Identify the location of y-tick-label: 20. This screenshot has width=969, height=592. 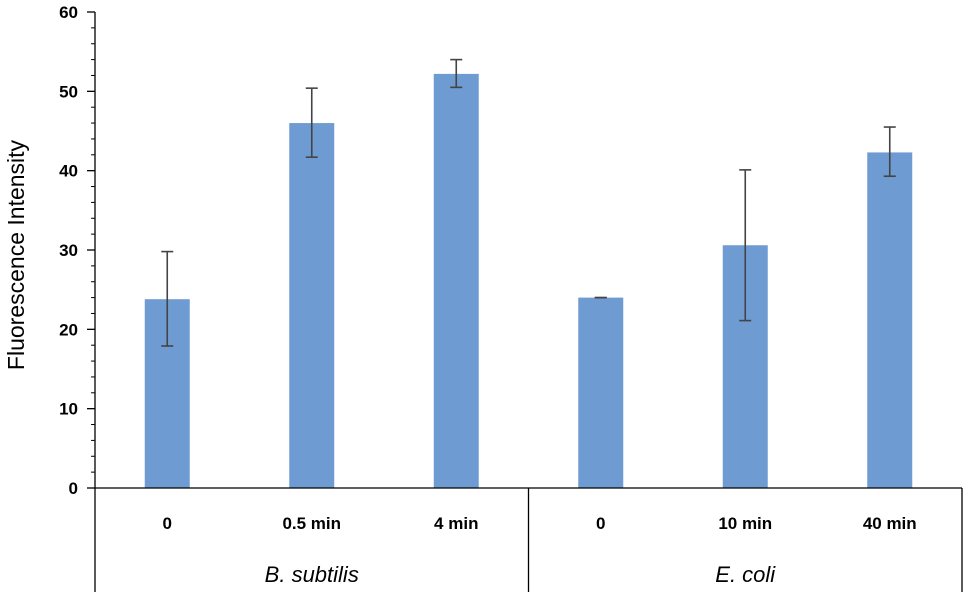
(68, 329).